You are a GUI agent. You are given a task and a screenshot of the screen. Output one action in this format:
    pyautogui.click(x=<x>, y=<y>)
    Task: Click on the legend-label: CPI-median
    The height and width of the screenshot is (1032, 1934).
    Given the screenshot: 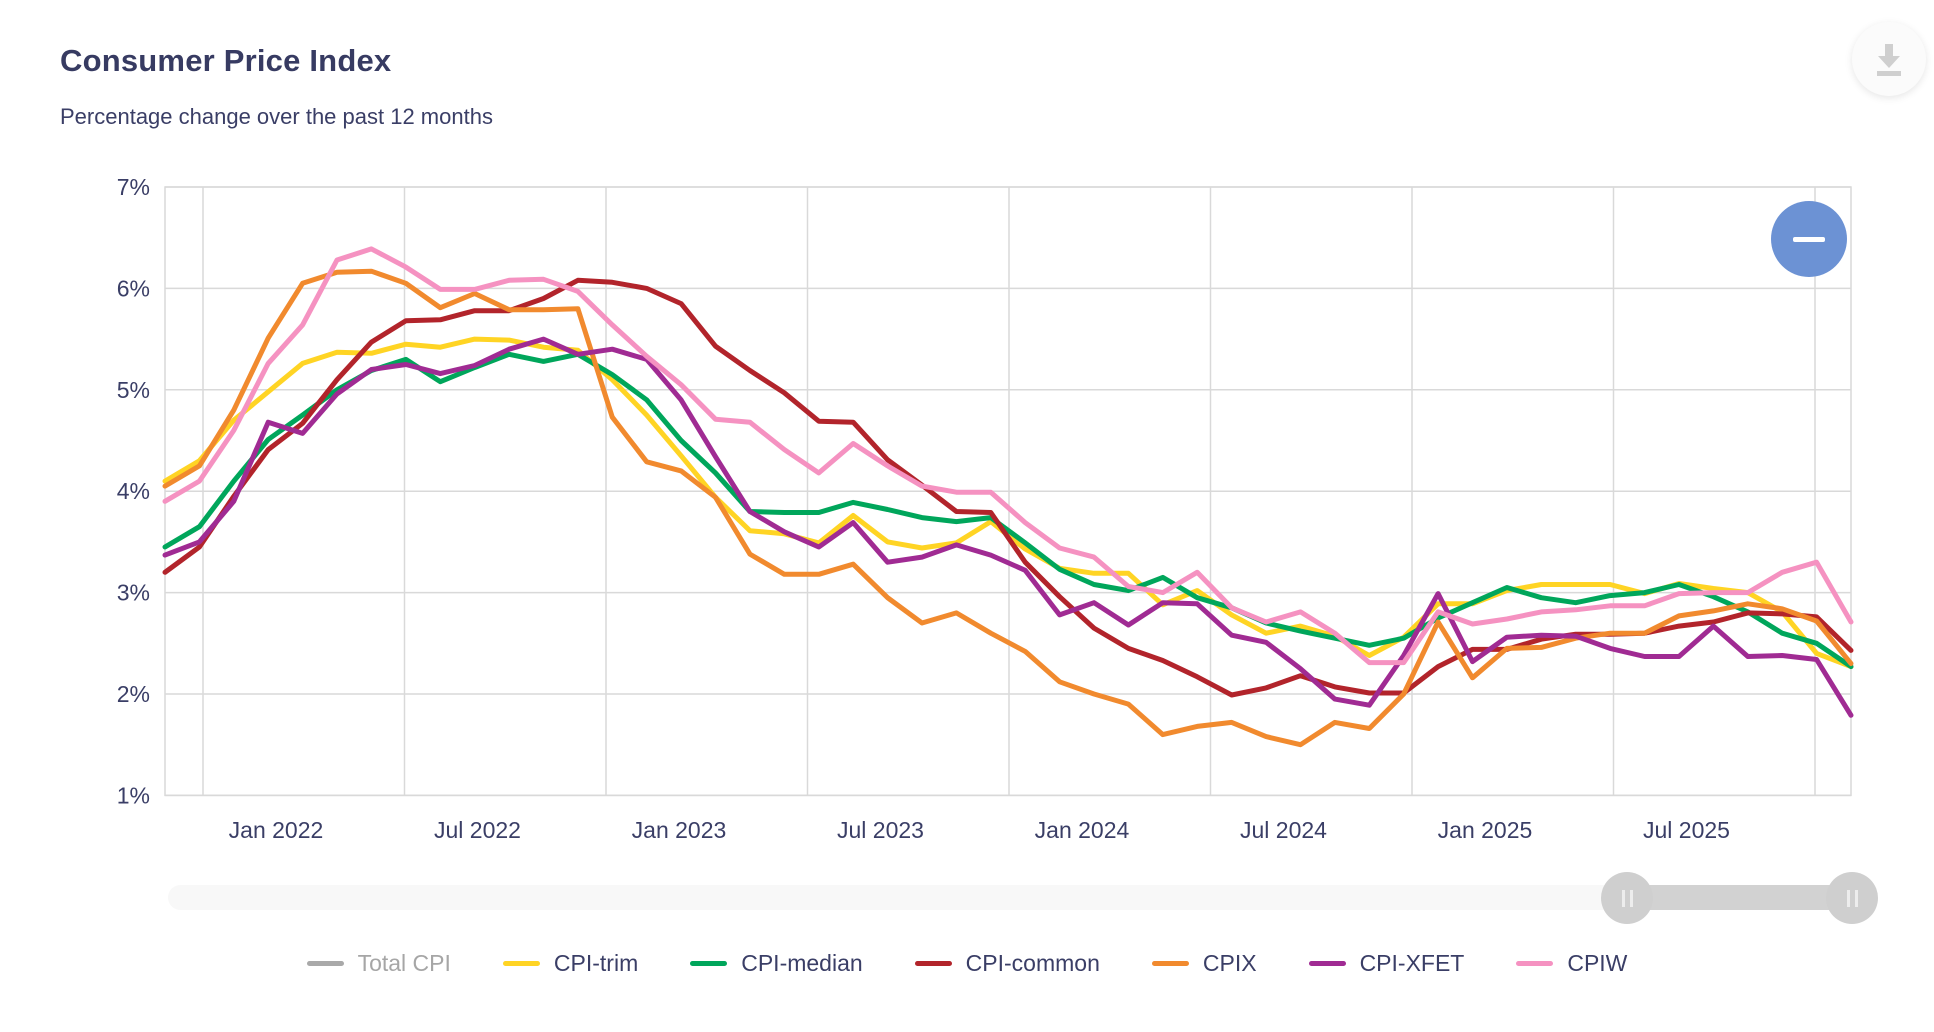 What is the action you would take?
    pyautogui.click(x=802, y=963)
    